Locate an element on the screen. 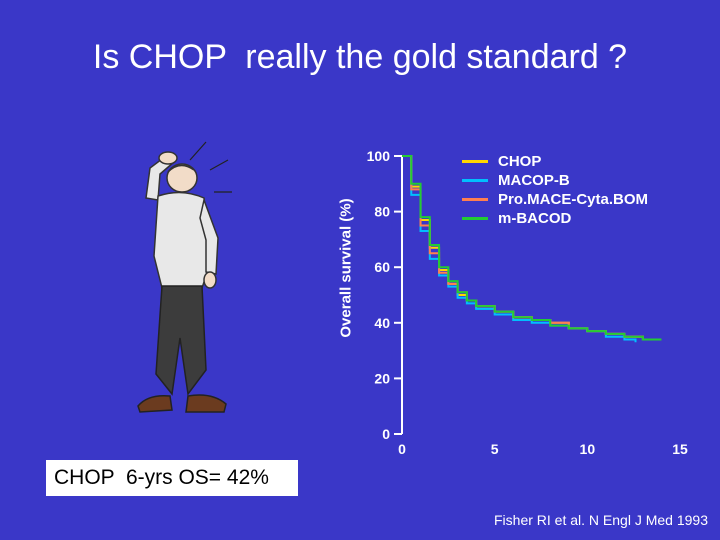  legend-label-m-bacod: m-BACOD is located at coordinates (535, 218).